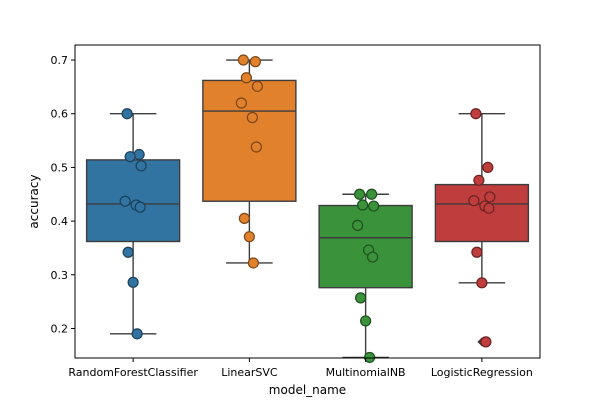  What do you see at coordinates (34, 201) in the screenshot?
I see `y-axis-title: accuracy` at bounding box center [34, 201].